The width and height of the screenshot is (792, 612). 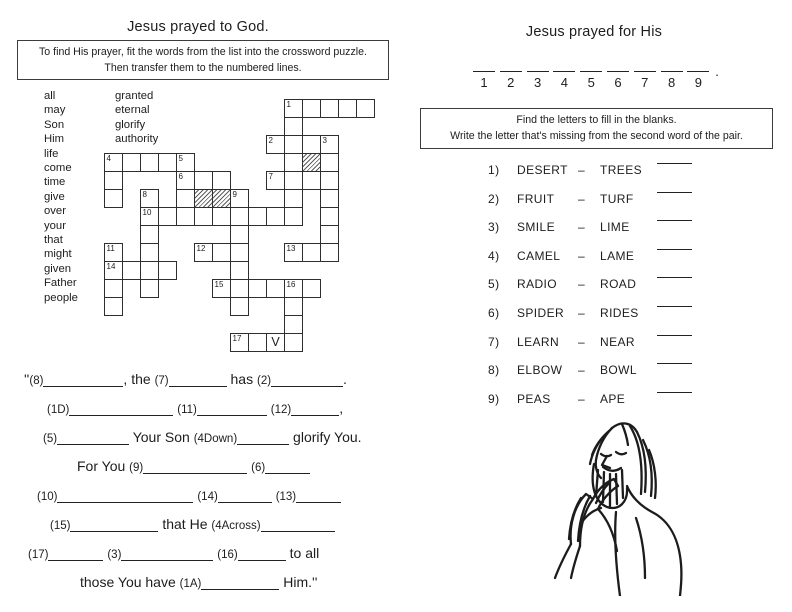 What do you see at coordinates (113, 162) in the screenshot?
I see `crossword-cell: 4` at bounding box center [113, 162].